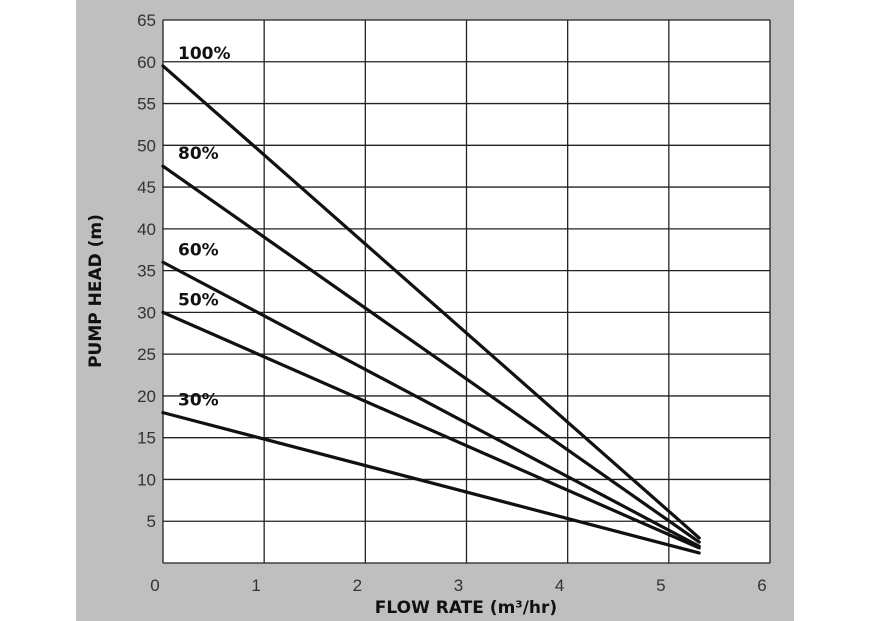 This screenshot has width=870, height=621. I want to click on x-axis-title: FLOW RATE (m³/hr), so click(466, 608).